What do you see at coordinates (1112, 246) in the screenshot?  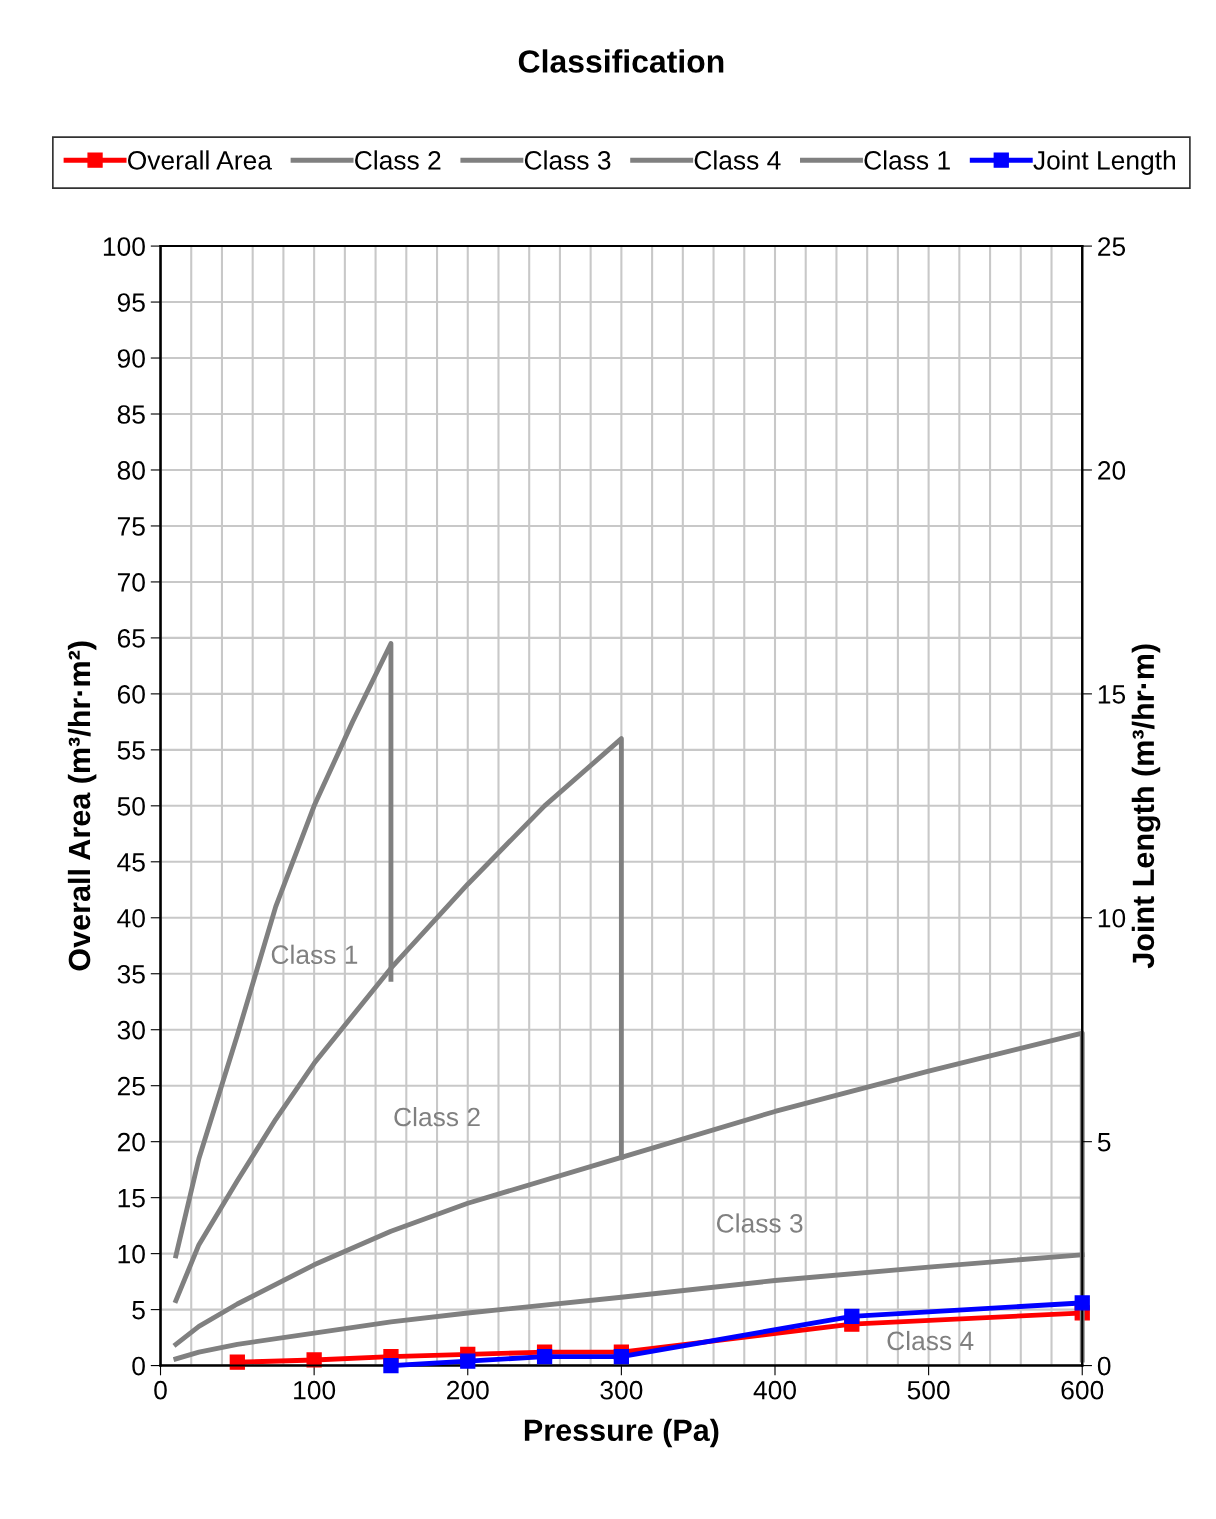 I see `y2-tick-label: 25` at bounding box center [1112, 246].